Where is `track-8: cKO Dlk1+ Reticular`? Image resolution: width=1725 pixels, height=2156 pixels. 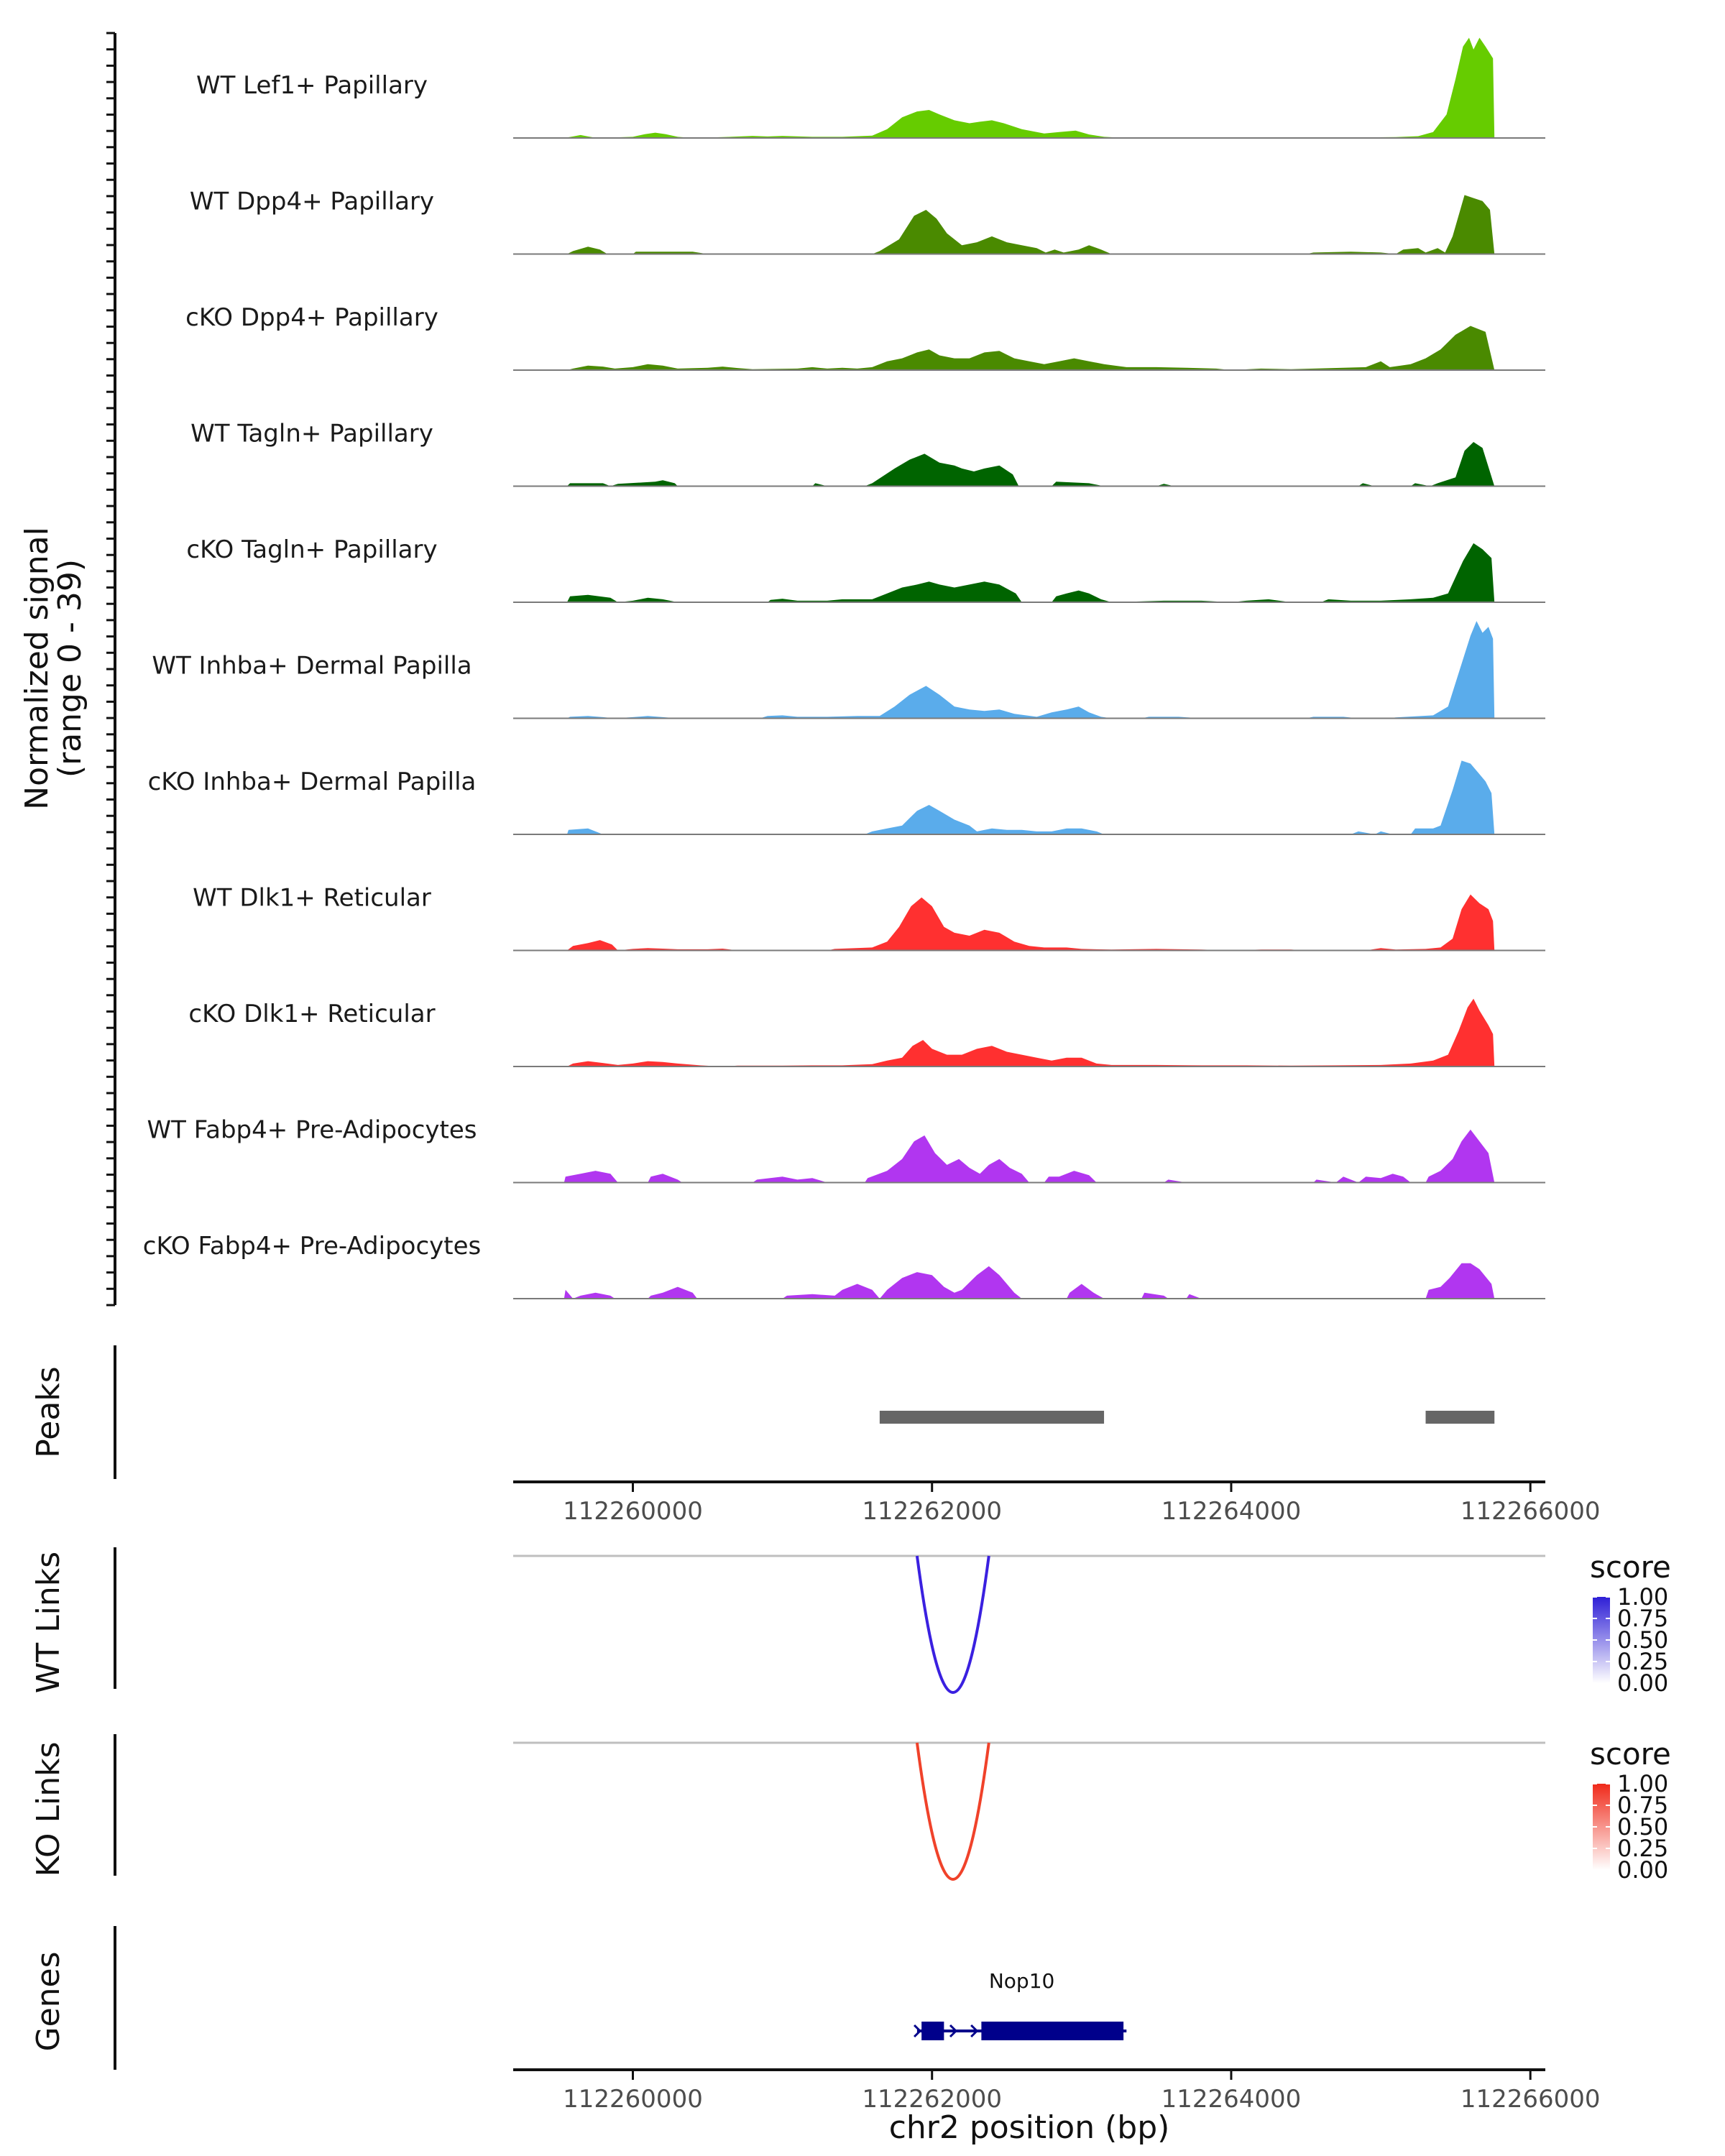
track-8: cKO Dlk1+ Reticular is located at coordinates (866, 1033).